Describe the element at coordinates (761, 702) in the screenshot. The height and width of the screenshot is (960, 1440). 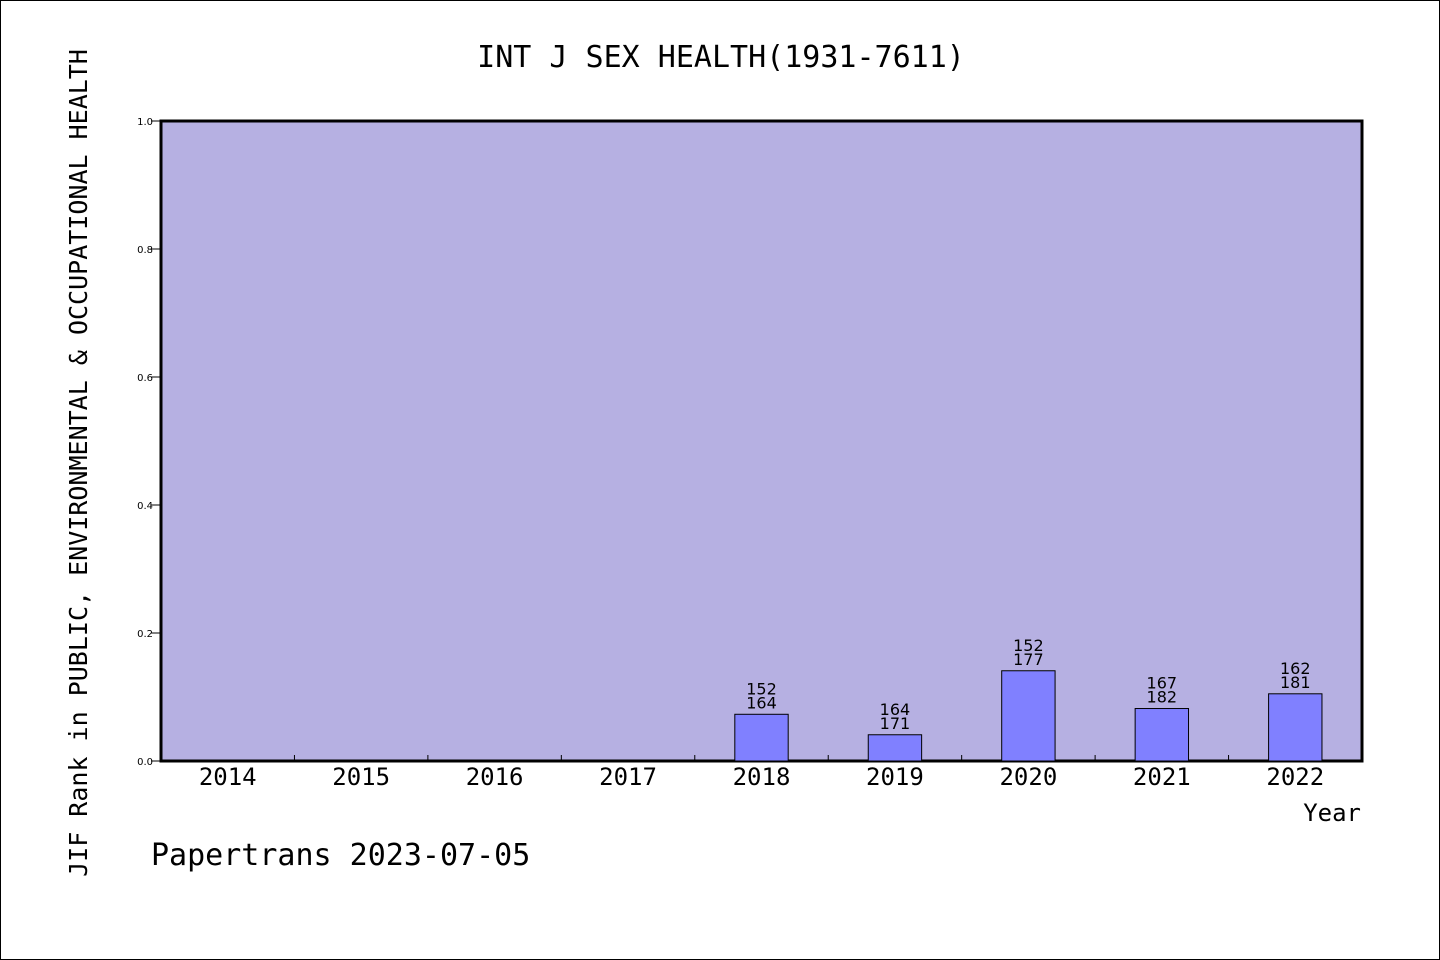
I see `bar-label-bottom: 164` at that location.